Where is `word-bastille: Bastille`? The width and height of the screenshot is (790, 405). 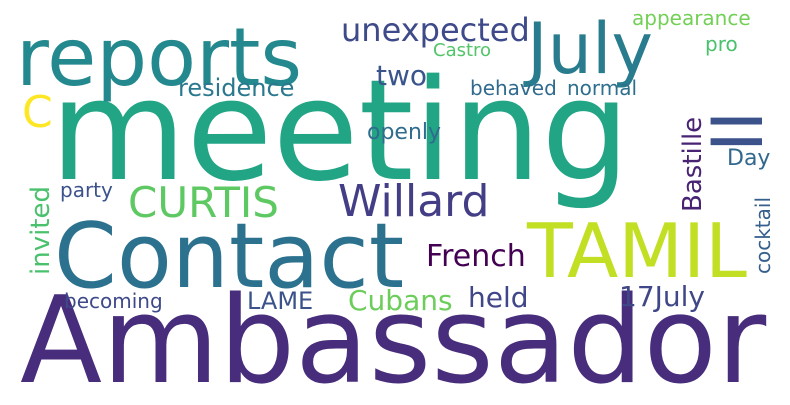 word-bastille: Bastille is located at coordinates (693, 164).